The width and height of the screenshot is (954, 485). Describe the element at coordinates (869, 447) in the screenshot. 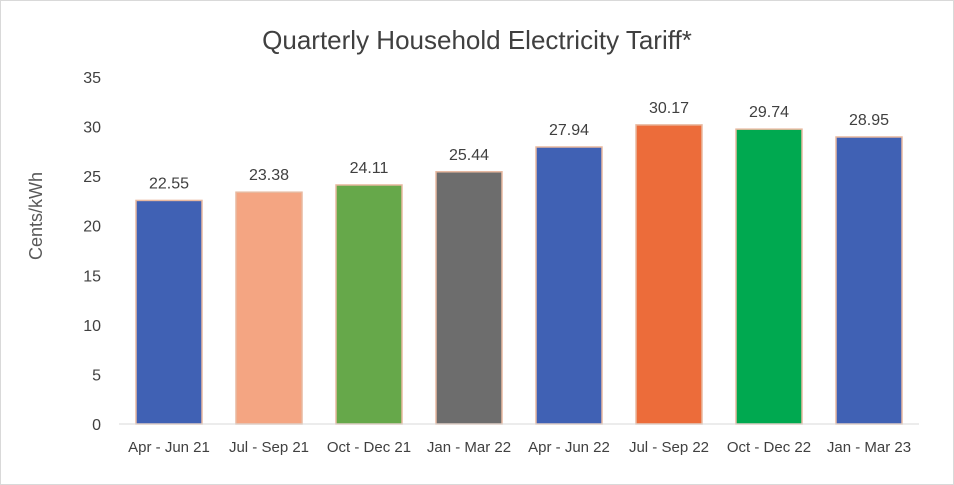

I see `x-category-label: Jan - Mar 23` at that location.